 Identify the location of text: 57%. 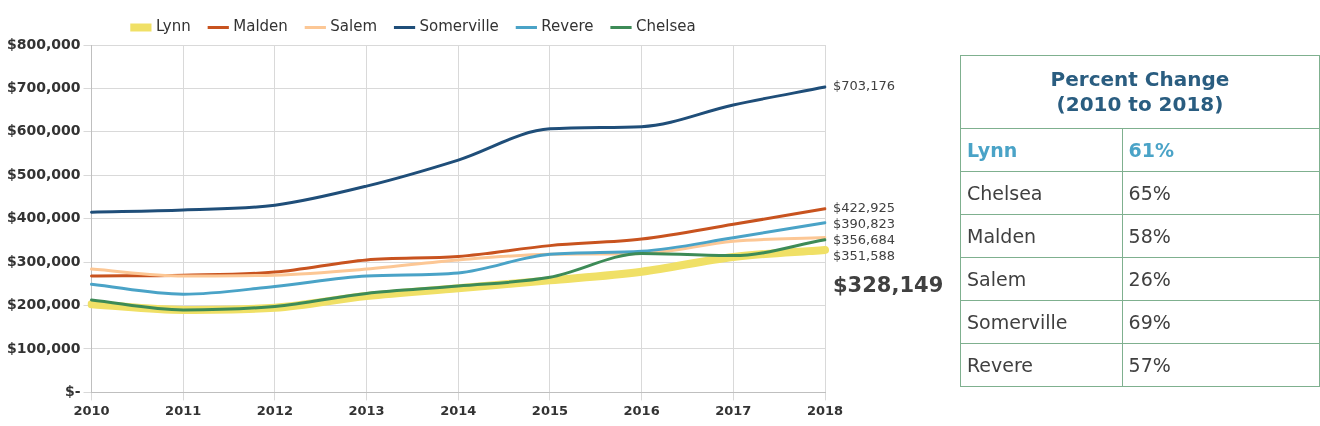
(1149, 365).